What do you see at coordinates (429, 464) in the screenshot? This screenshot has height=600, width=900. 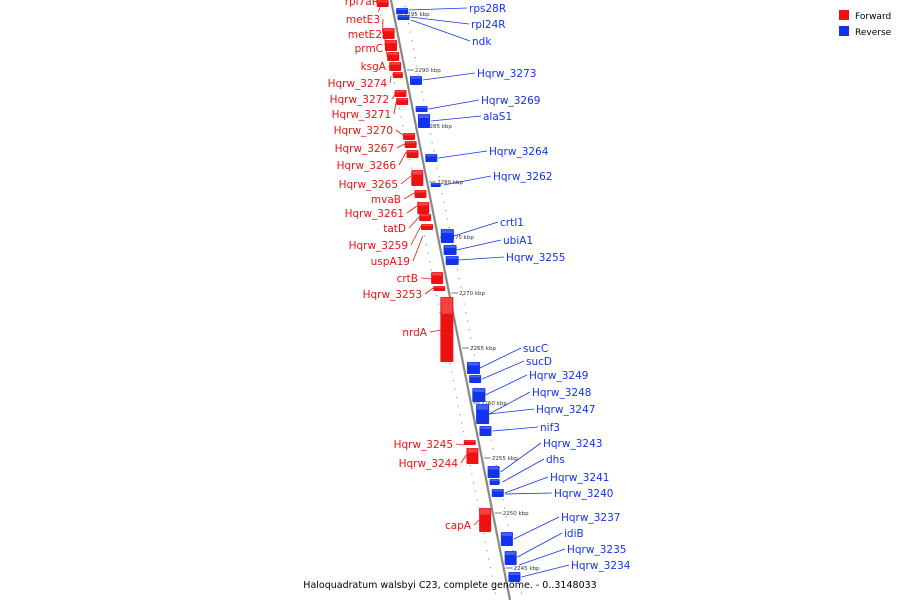 I see `forward-feature-label: Hqrw_3244` at bounding box center [429, 464].